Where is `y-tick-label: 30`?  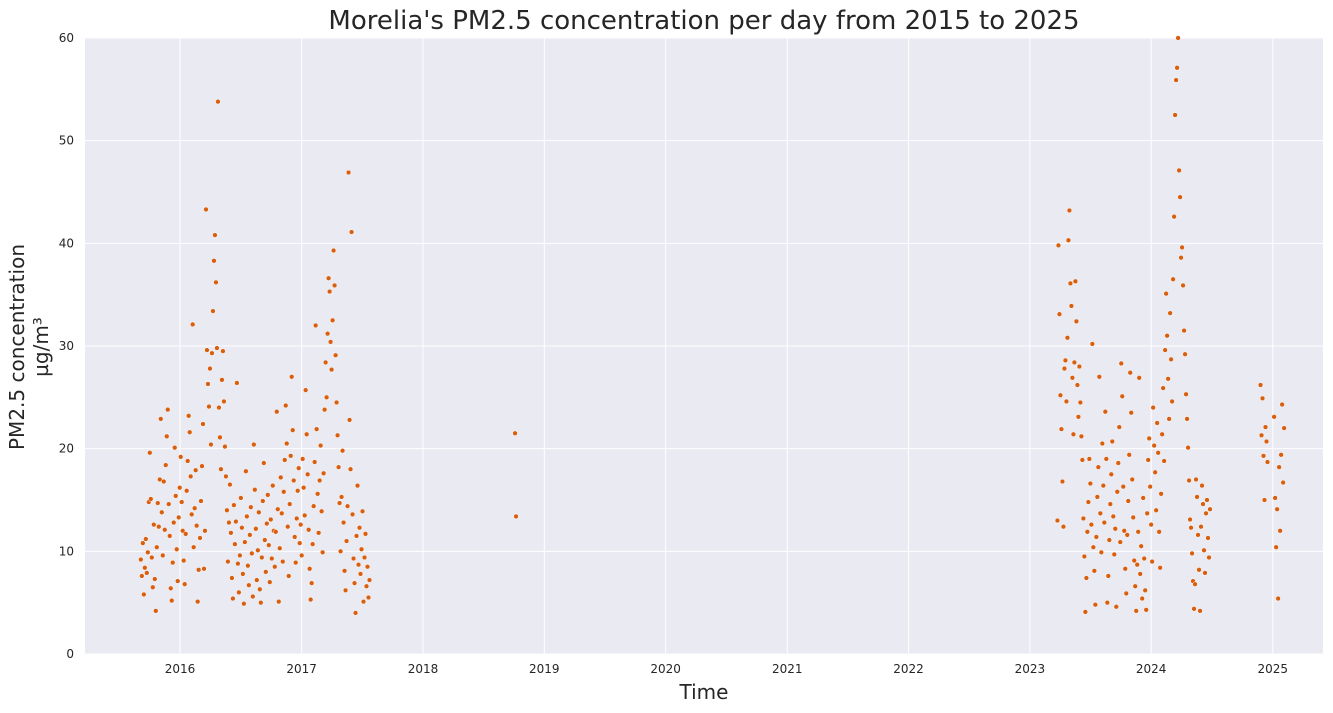 y-tick-label: 30 is located at coordinates (66, 346).